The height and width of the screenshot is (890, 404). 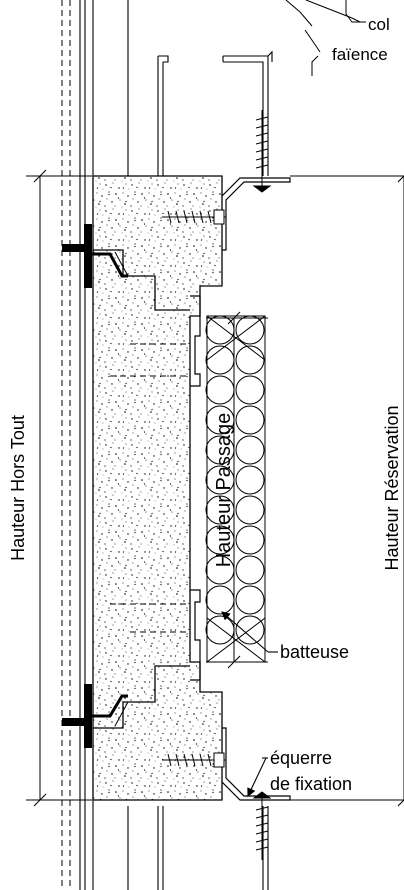 What do you see at coordinates (224, 490) in the screenshot?
I see `label-hauteur-passage: Hauteur Passage` at bounding box center [224, 490].